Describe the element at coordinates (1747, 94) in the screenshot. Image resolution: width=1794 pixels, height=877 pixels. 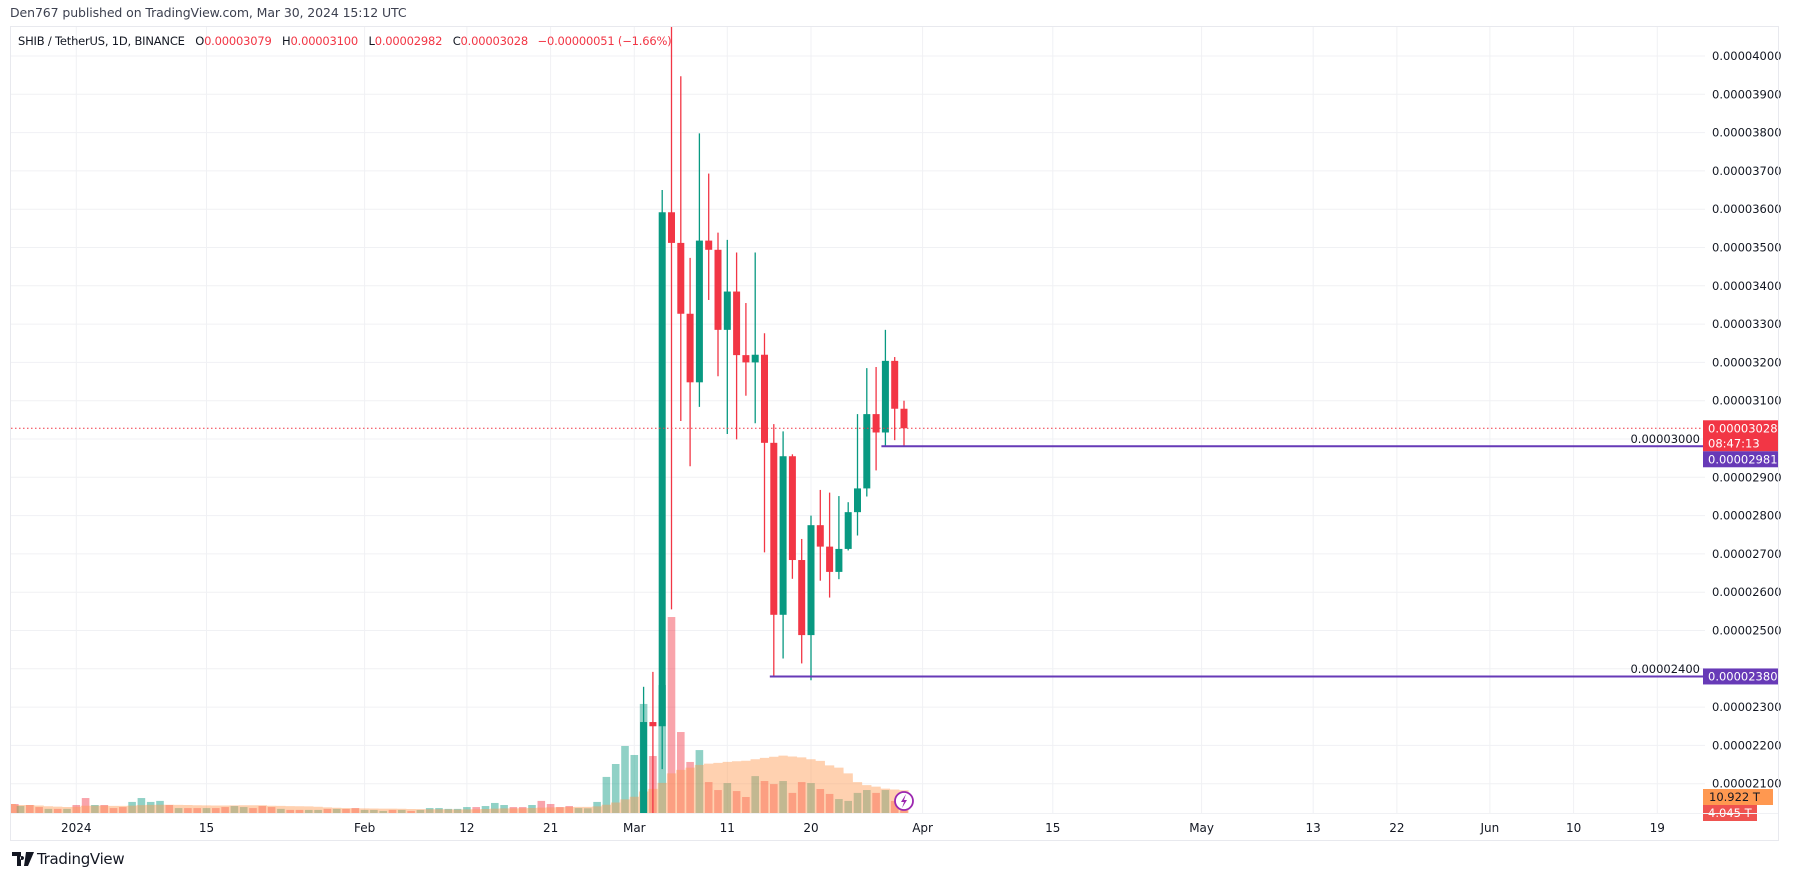
I see `price-tick-label: 0.00003900` at that location.